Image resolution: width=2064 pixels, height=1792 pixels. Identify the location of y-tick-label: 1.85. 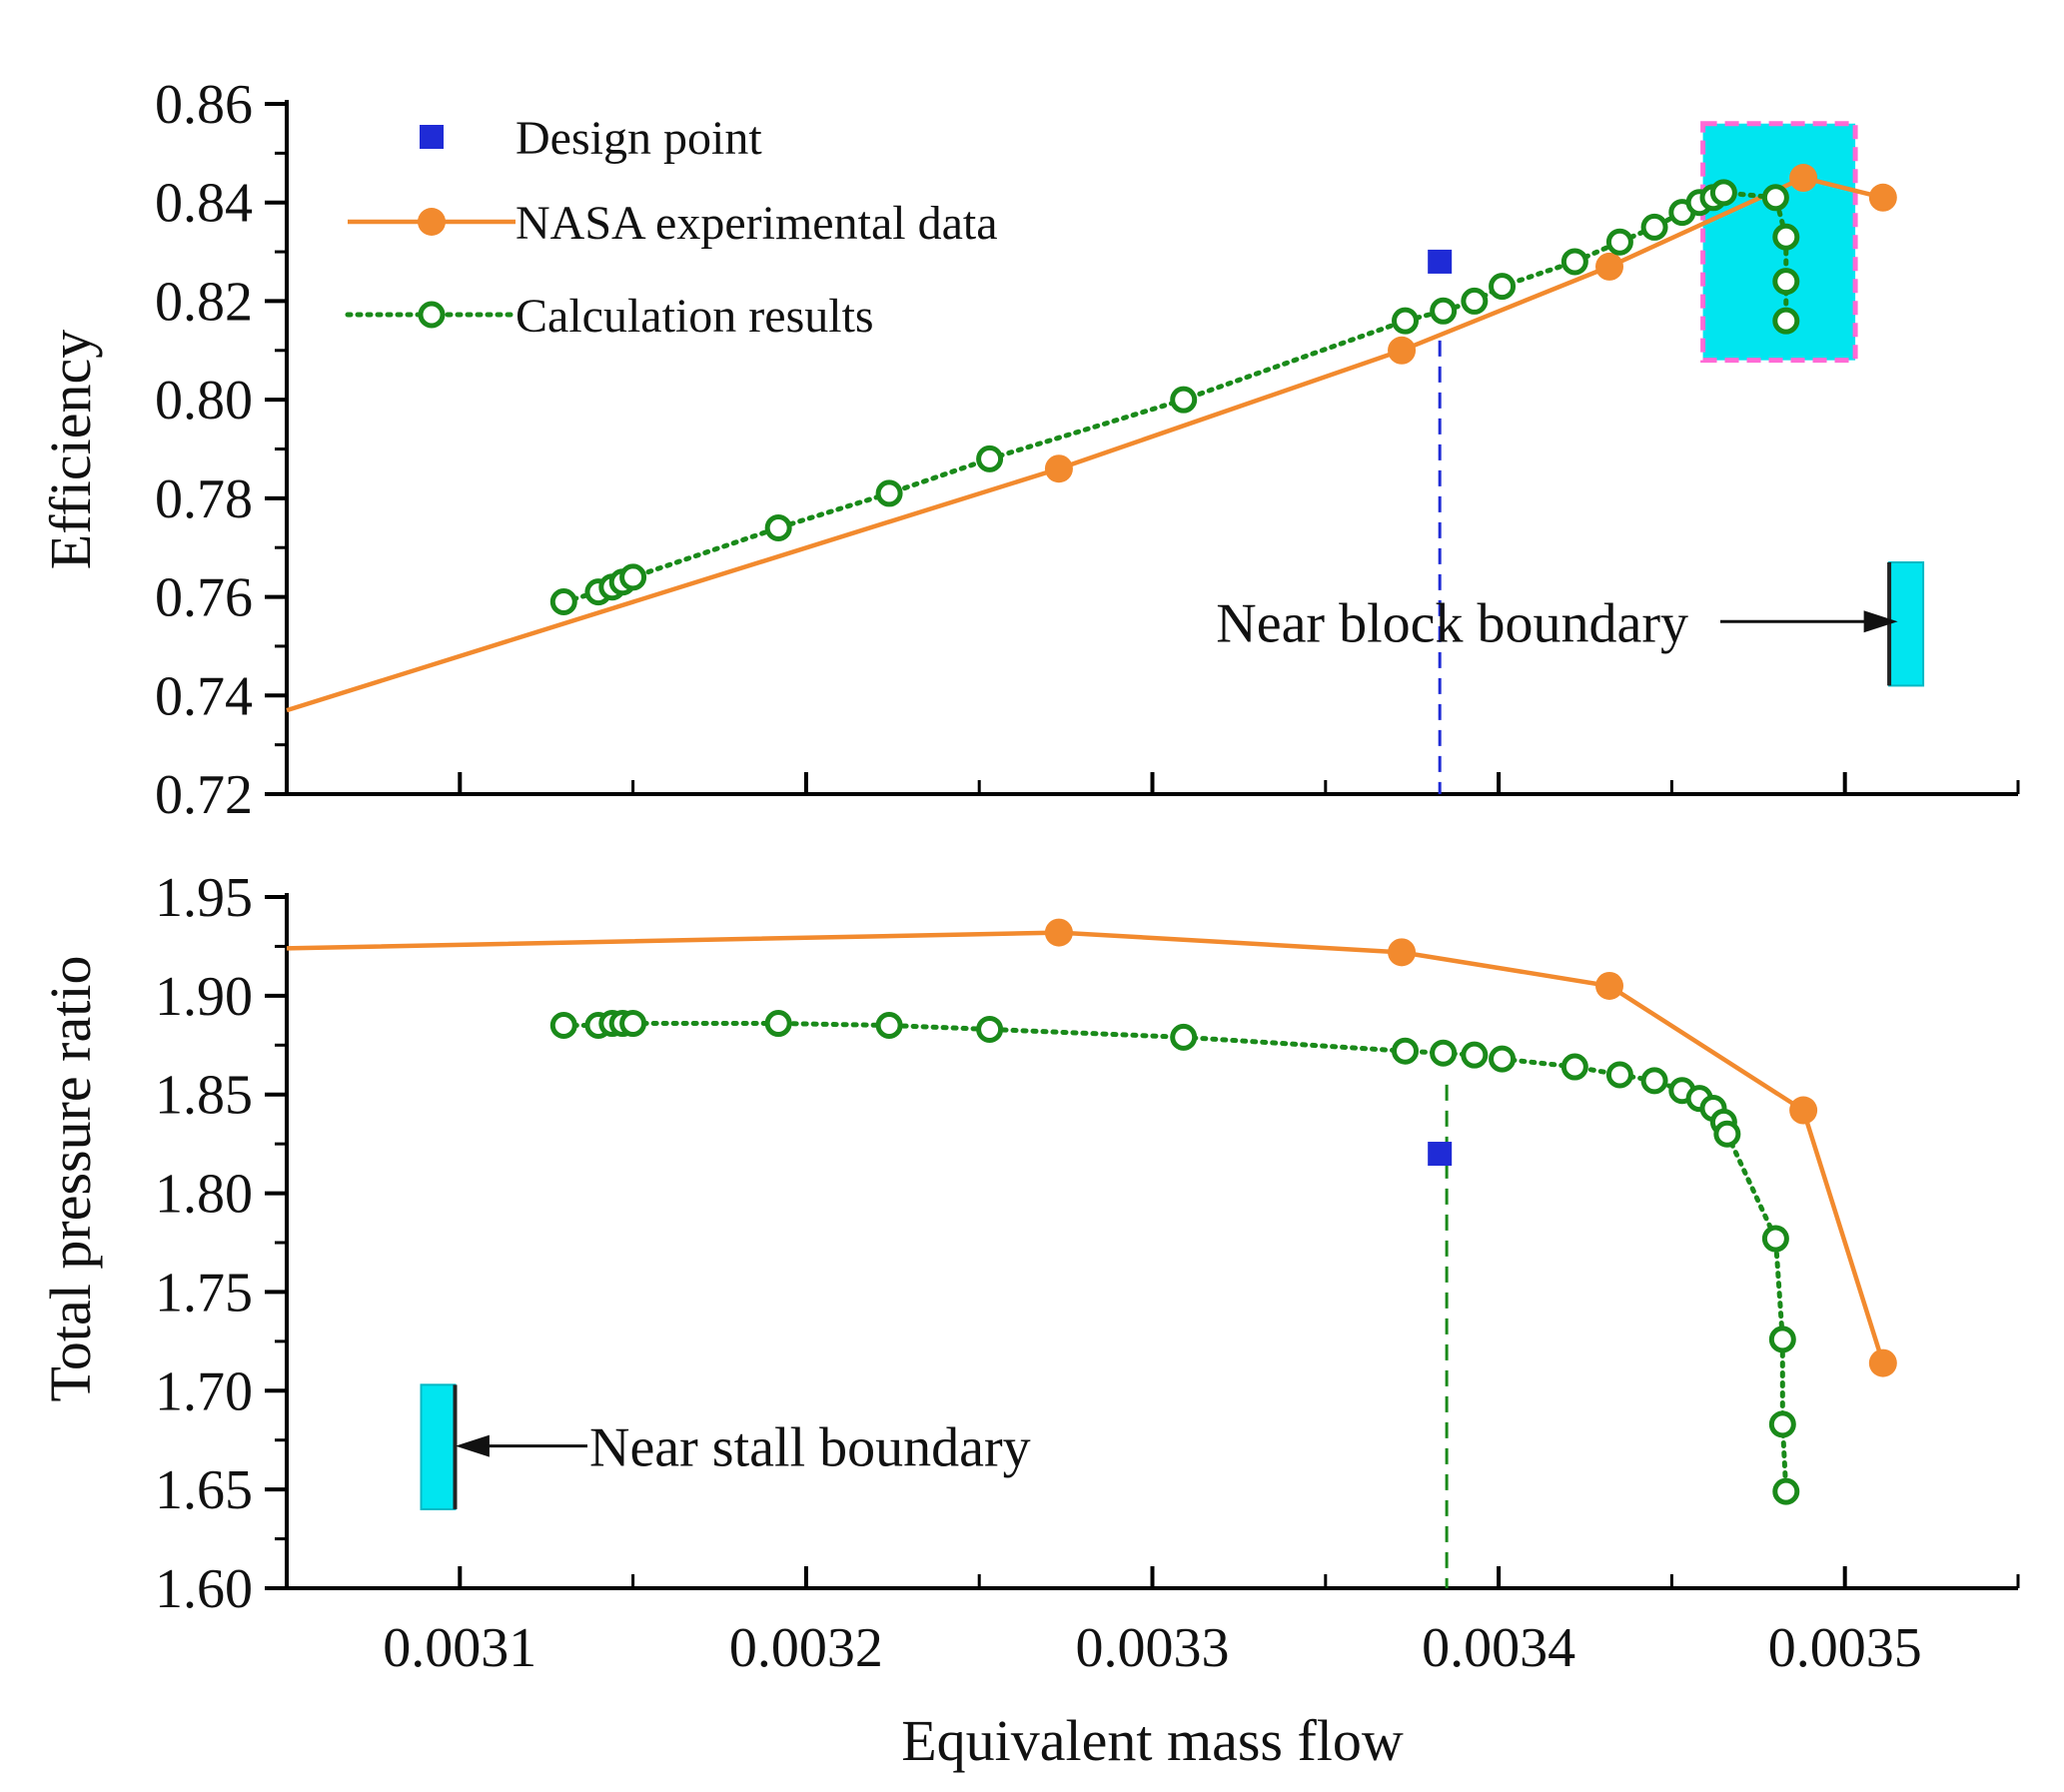
(204, 1096).